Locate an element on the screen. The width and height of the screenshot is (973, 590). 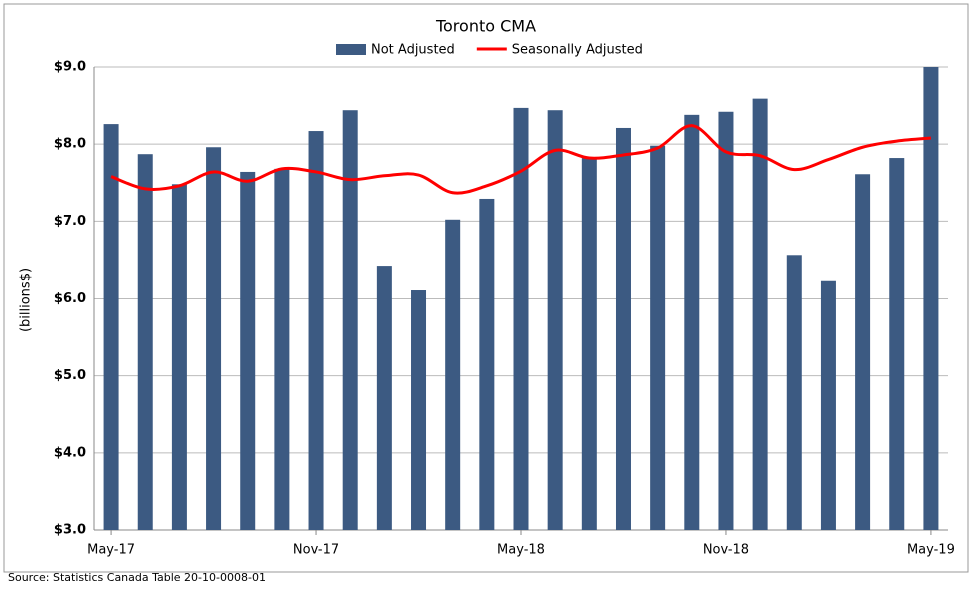
line is located at coordinates (521, 159).